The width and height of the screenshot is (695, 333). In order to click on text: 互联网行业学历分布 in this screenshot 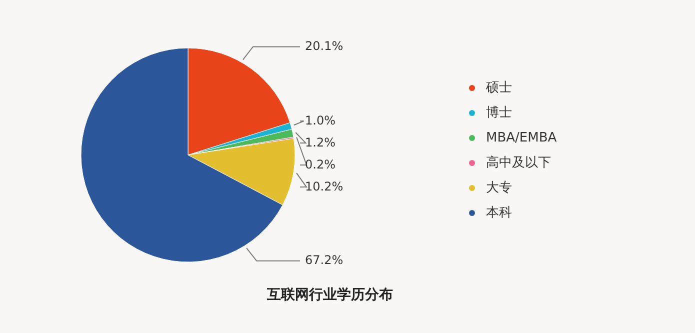, I will do `click(329, 295)`.